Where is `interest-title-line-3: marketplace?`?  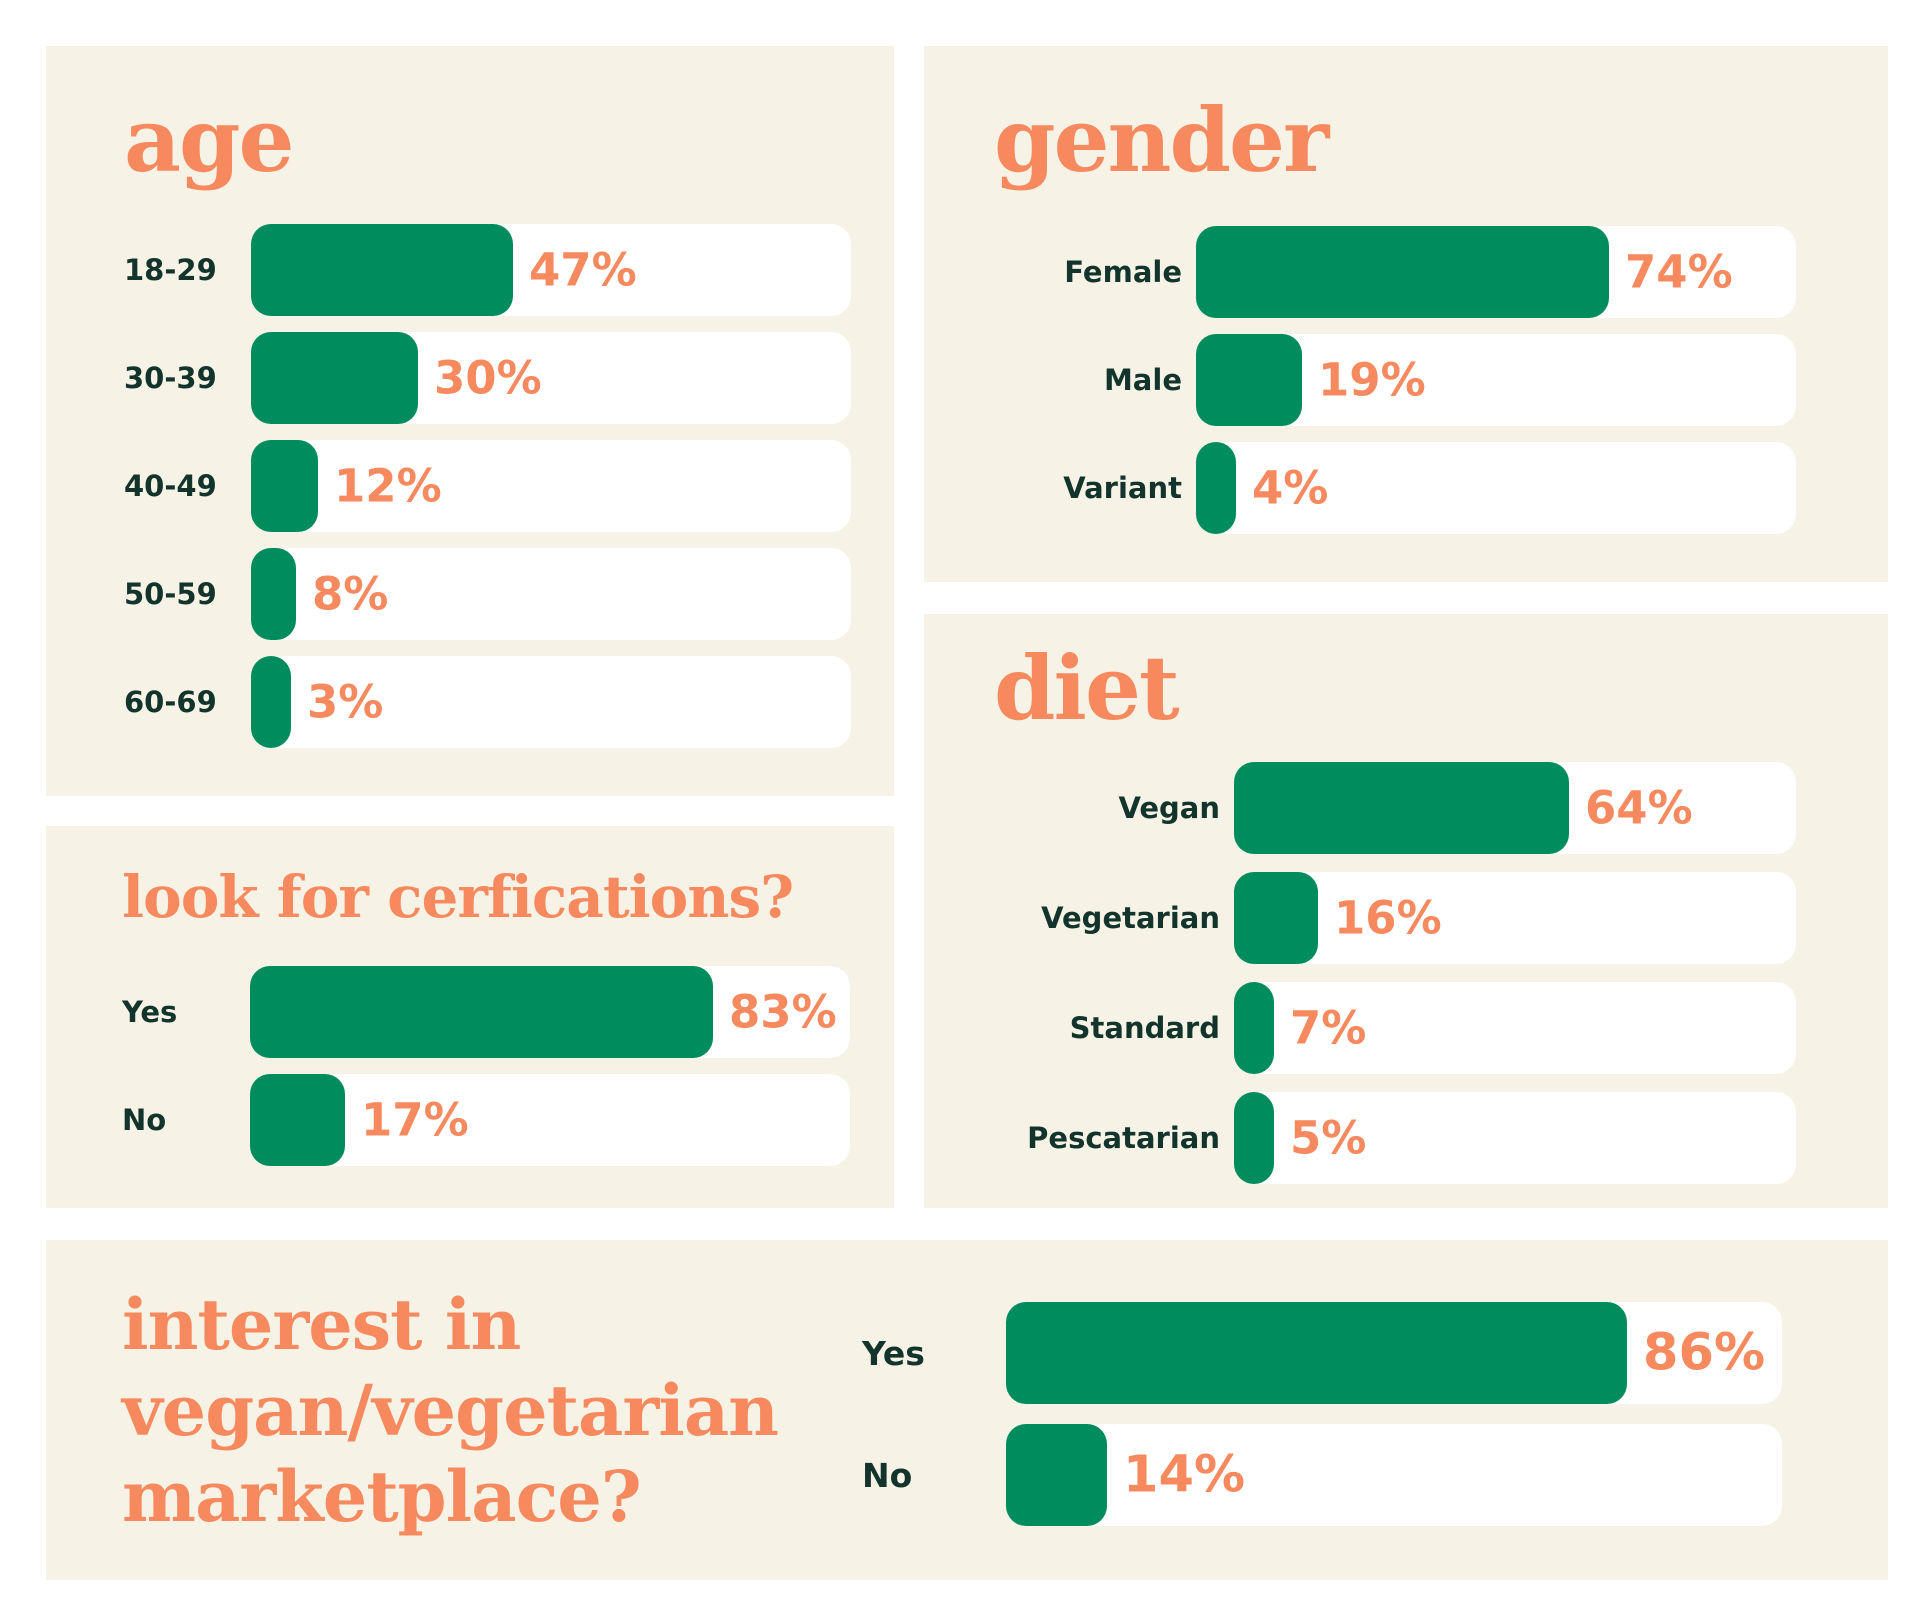 interest-title-line-3: marketplace? is located at coordinates (382, 1496).